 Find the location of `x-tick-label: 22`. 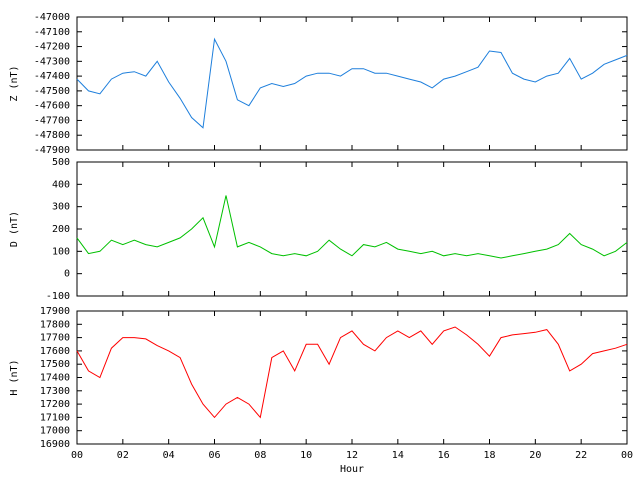

x-tick-label: 22 is located at coordinates (581, 455).